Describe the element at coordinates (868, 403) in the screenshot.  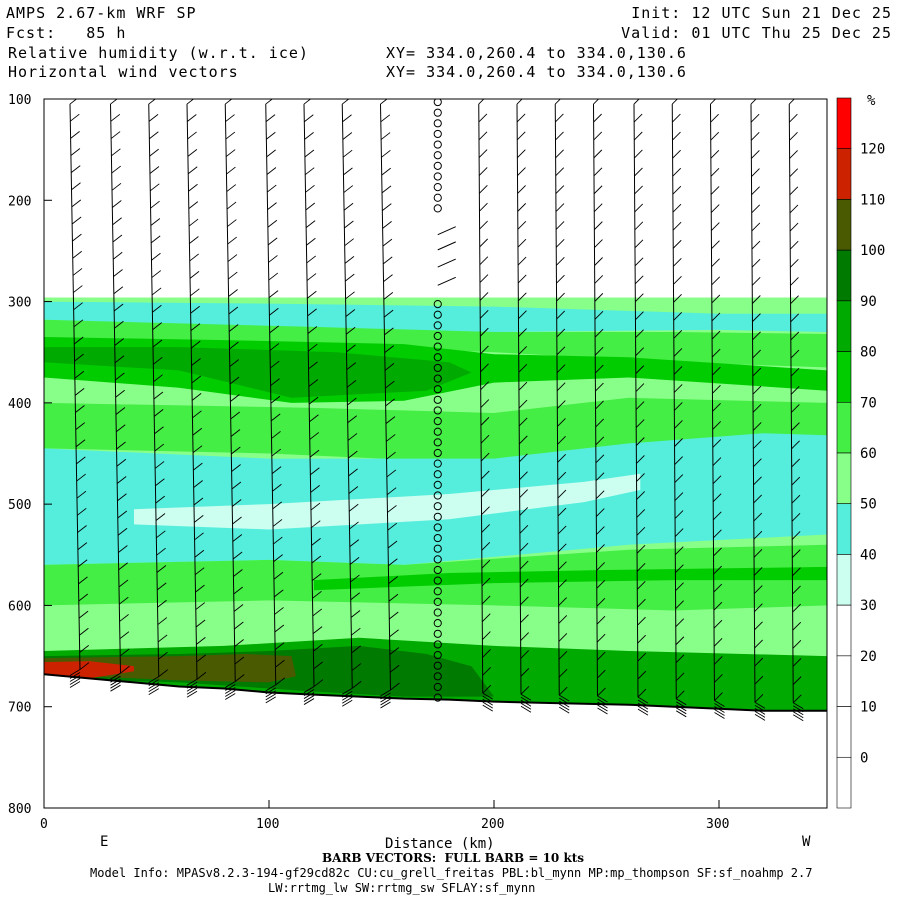
I see `colorbar-label: 70` at that location.